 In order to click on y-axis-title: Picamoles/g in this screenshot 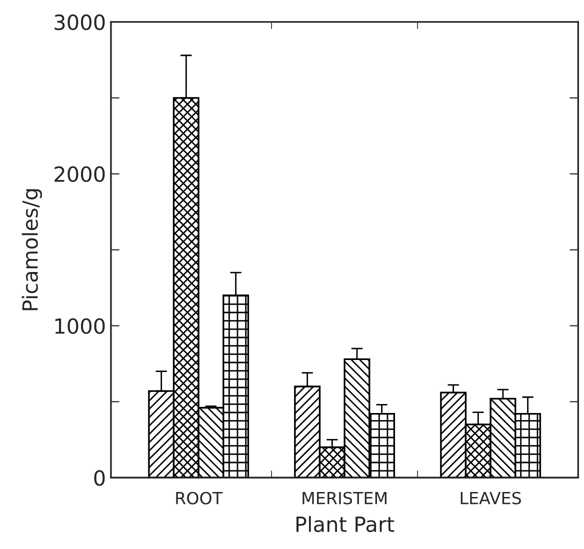, I will do `click(32, 249)`.